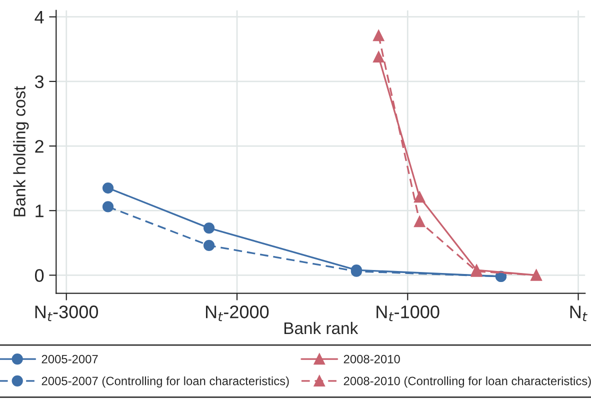 This screenshot has width=591, height=416. Describe the element at coordinates (467, 382) in the screenshot. I see `legend-label: 2008-2010 (Controlling for loan characteristics)` at that location.